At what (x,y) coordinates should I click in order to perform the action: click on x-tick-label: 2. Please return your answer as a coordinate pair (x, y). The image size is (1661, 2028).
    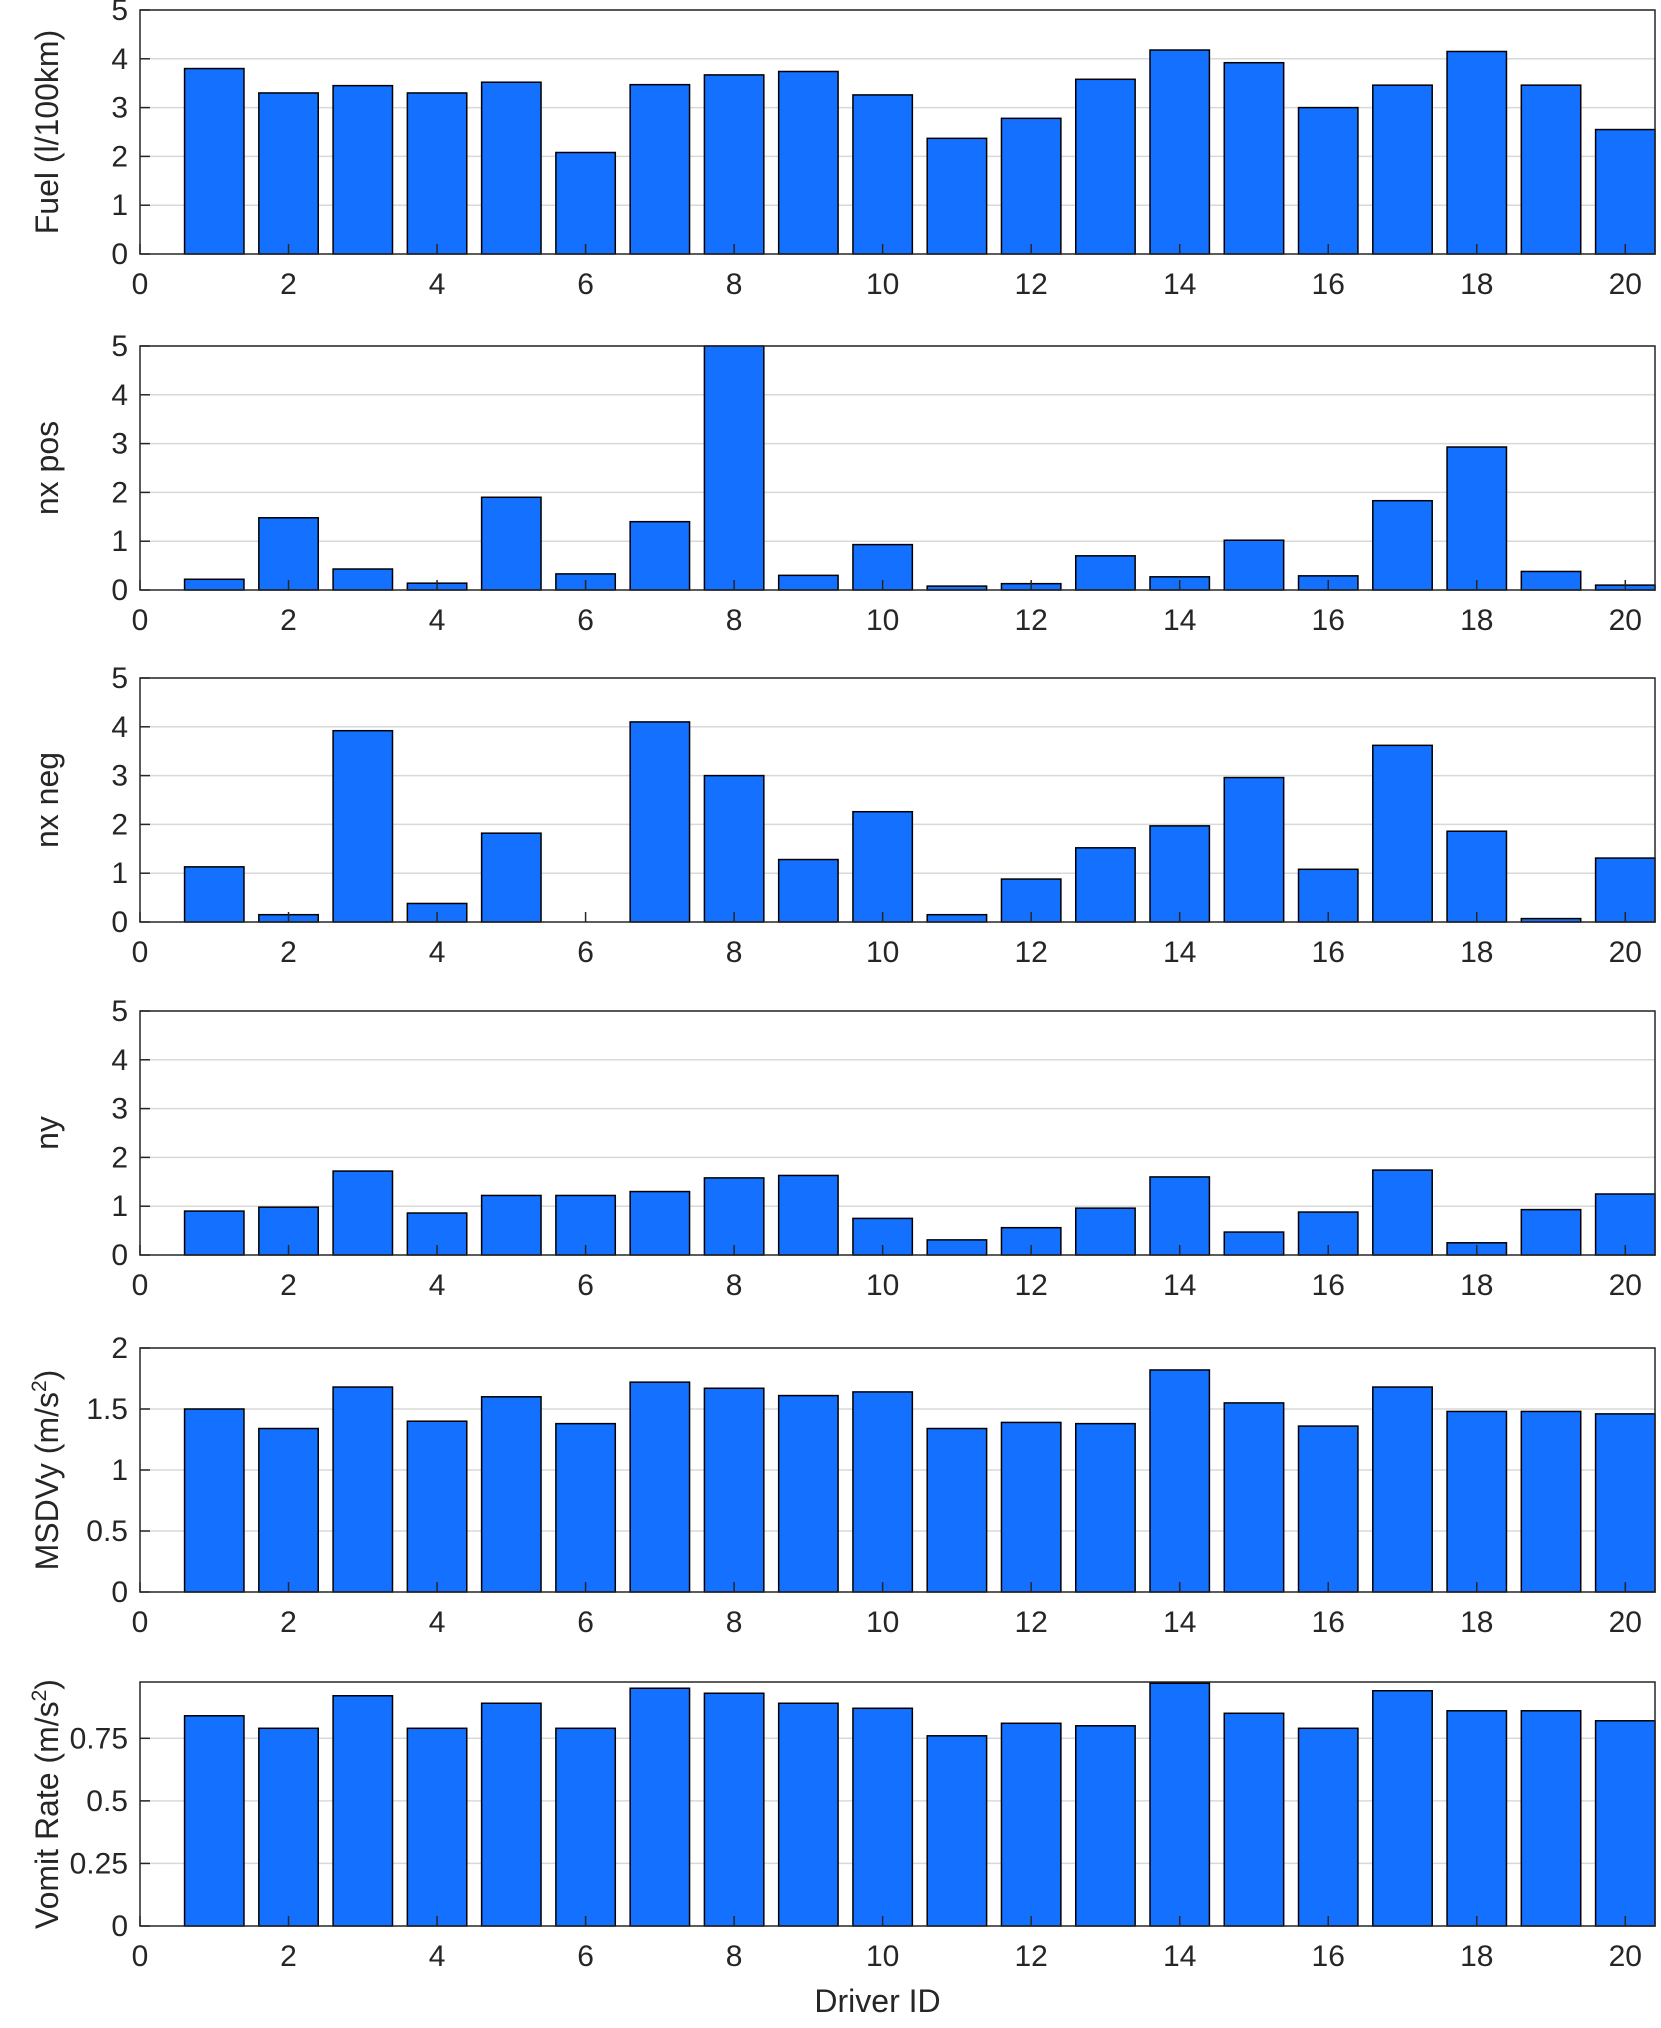
    Looking at the image, I should click on (288, 1285).